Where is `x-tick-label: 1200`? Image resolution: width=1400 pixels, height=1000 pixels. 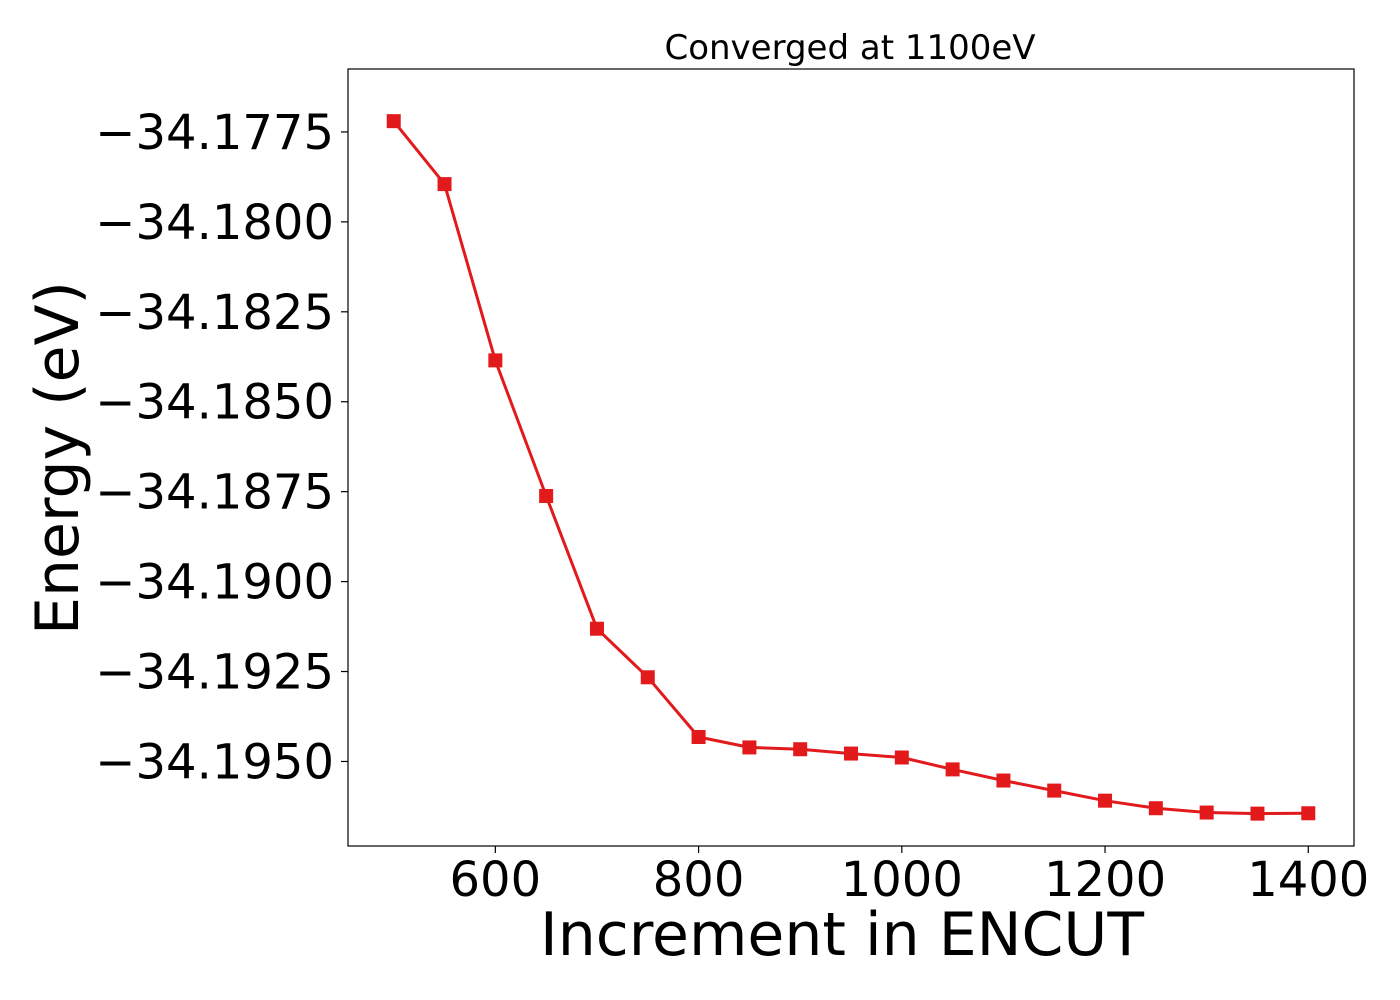 x-tick-label: 1200 is located at coordinates (1105, 880).